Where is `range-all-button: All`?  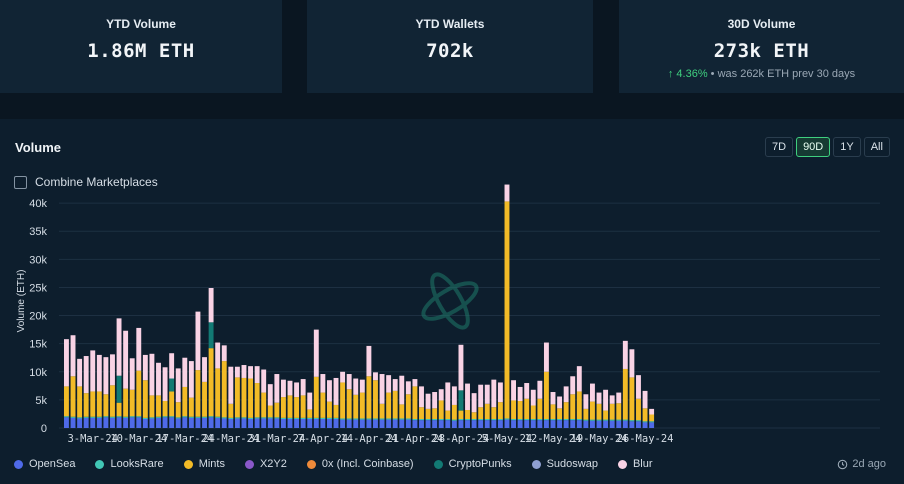 range-all-button: All is located at coordinates (876, 147).